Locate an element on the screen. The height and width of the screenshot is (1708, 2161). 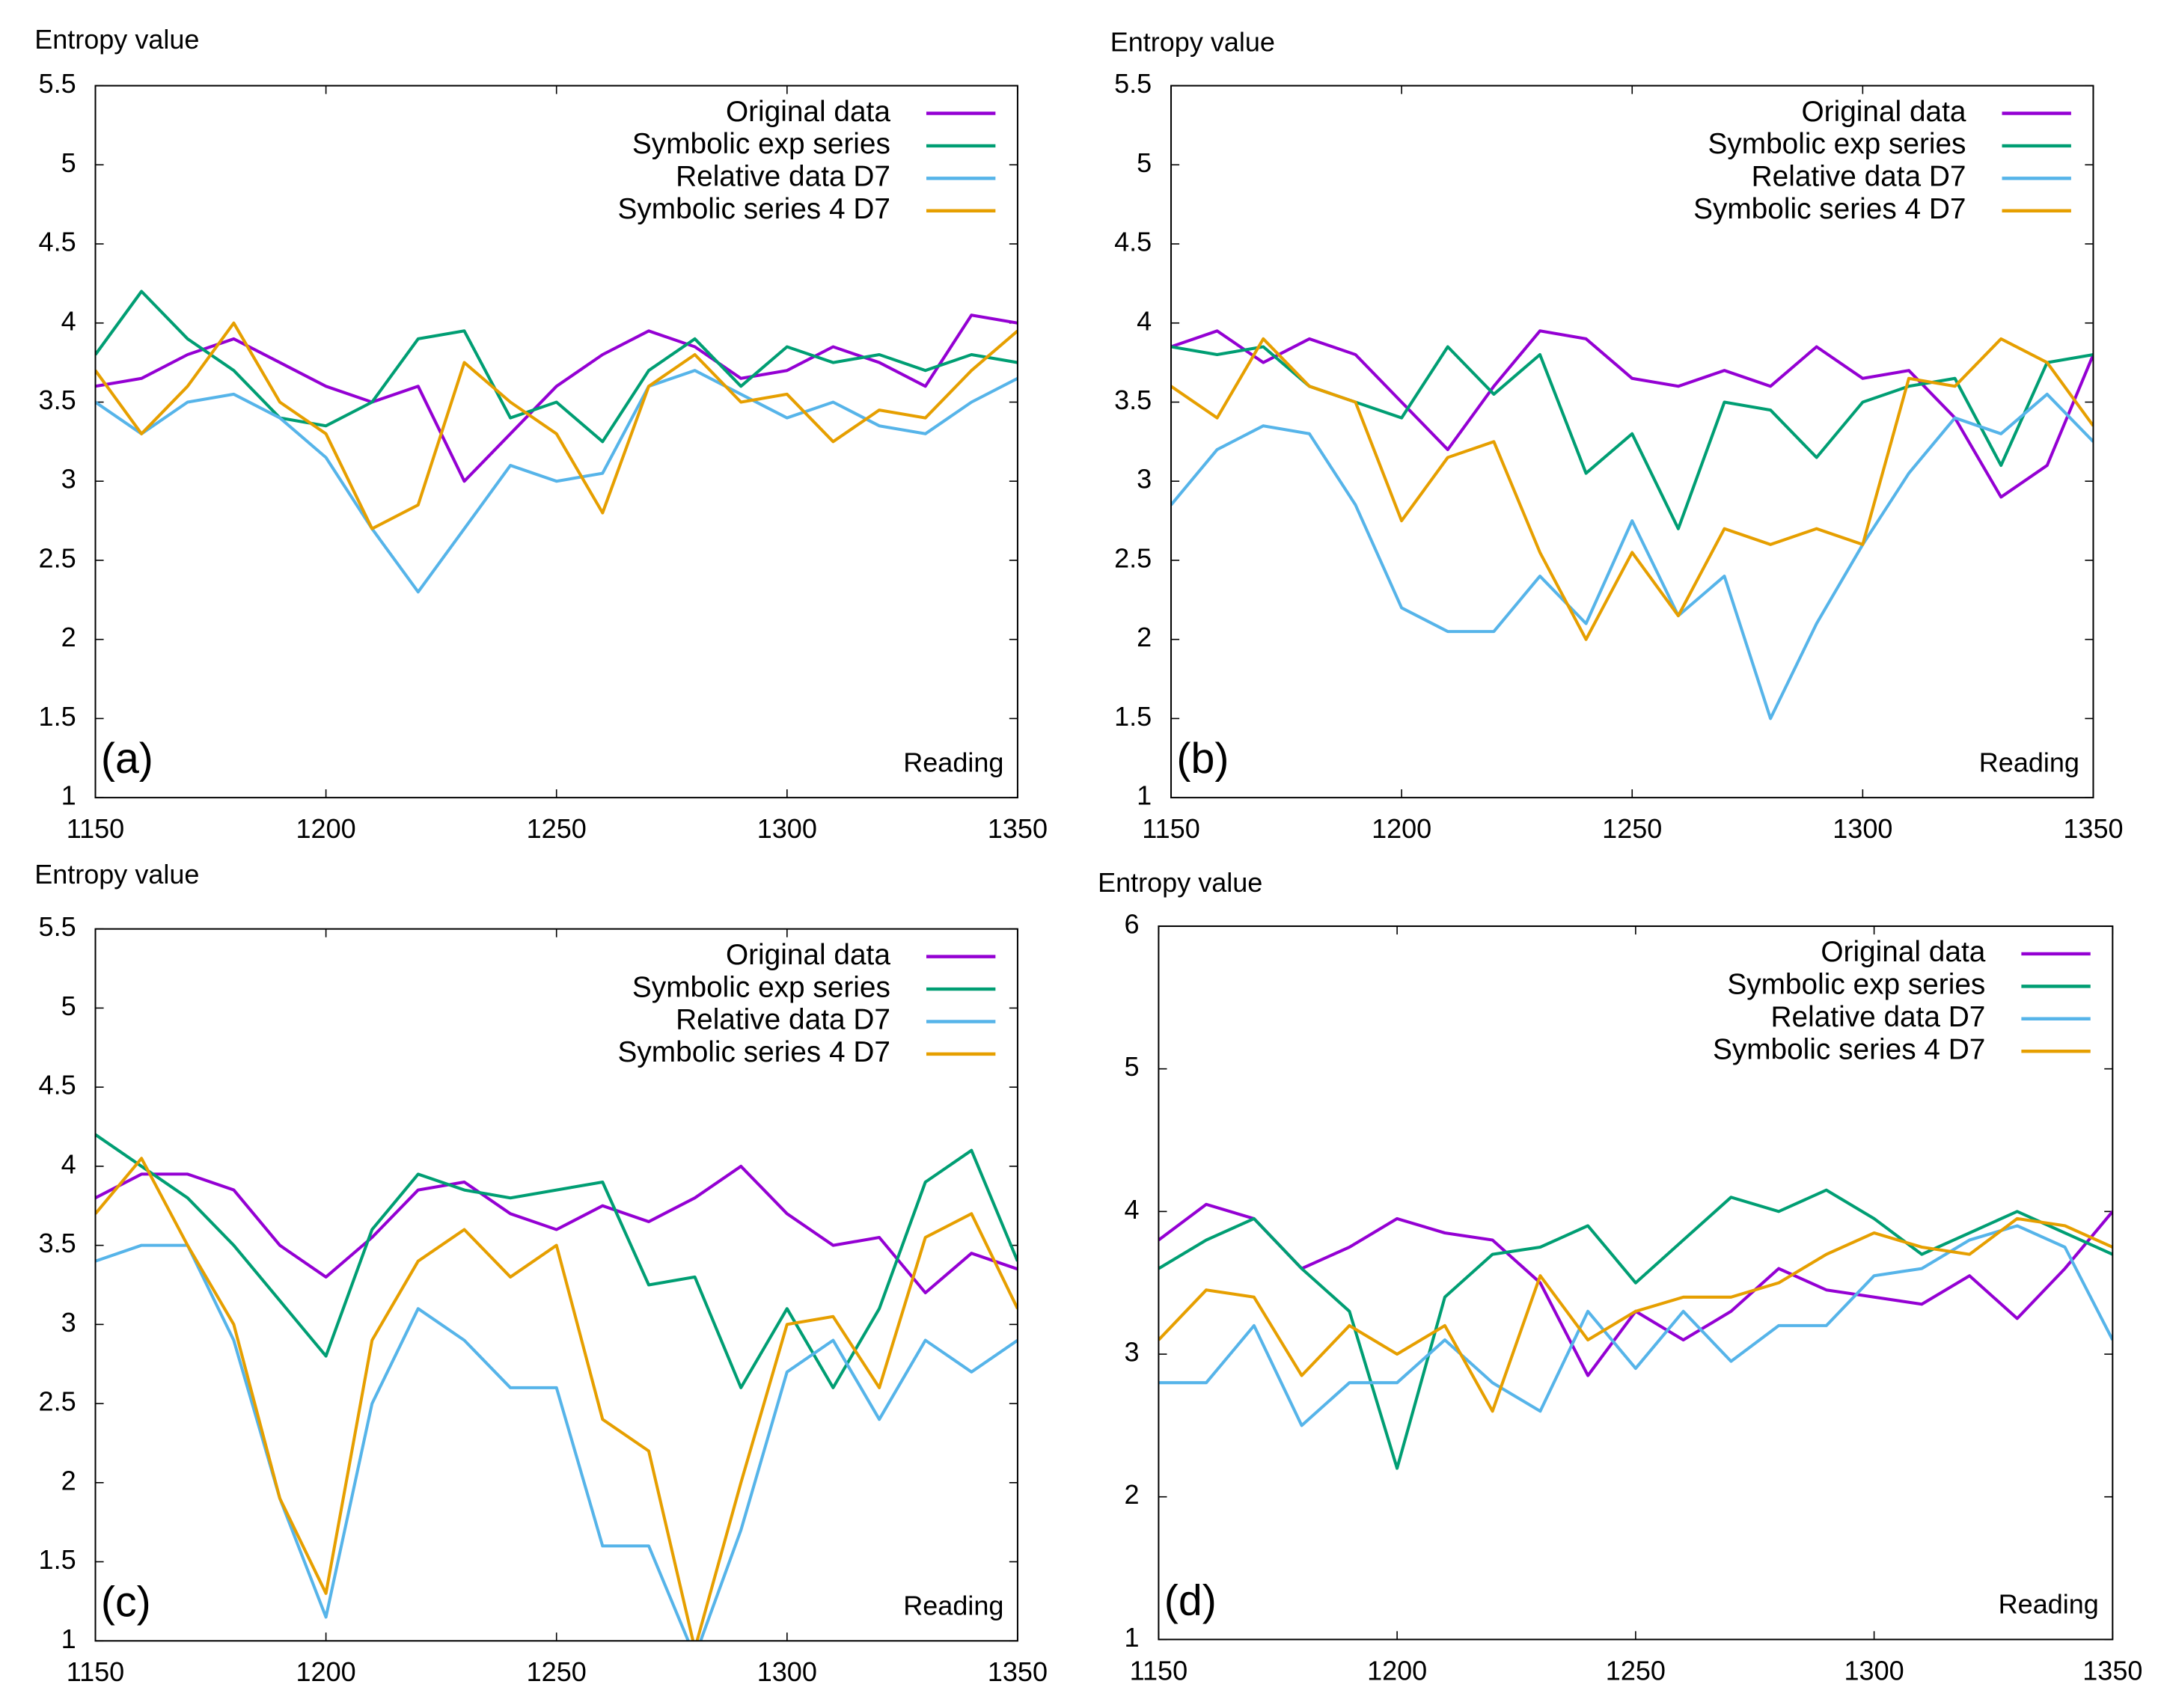
y-tick-label: 6 is located at coordinates (1131, 923).